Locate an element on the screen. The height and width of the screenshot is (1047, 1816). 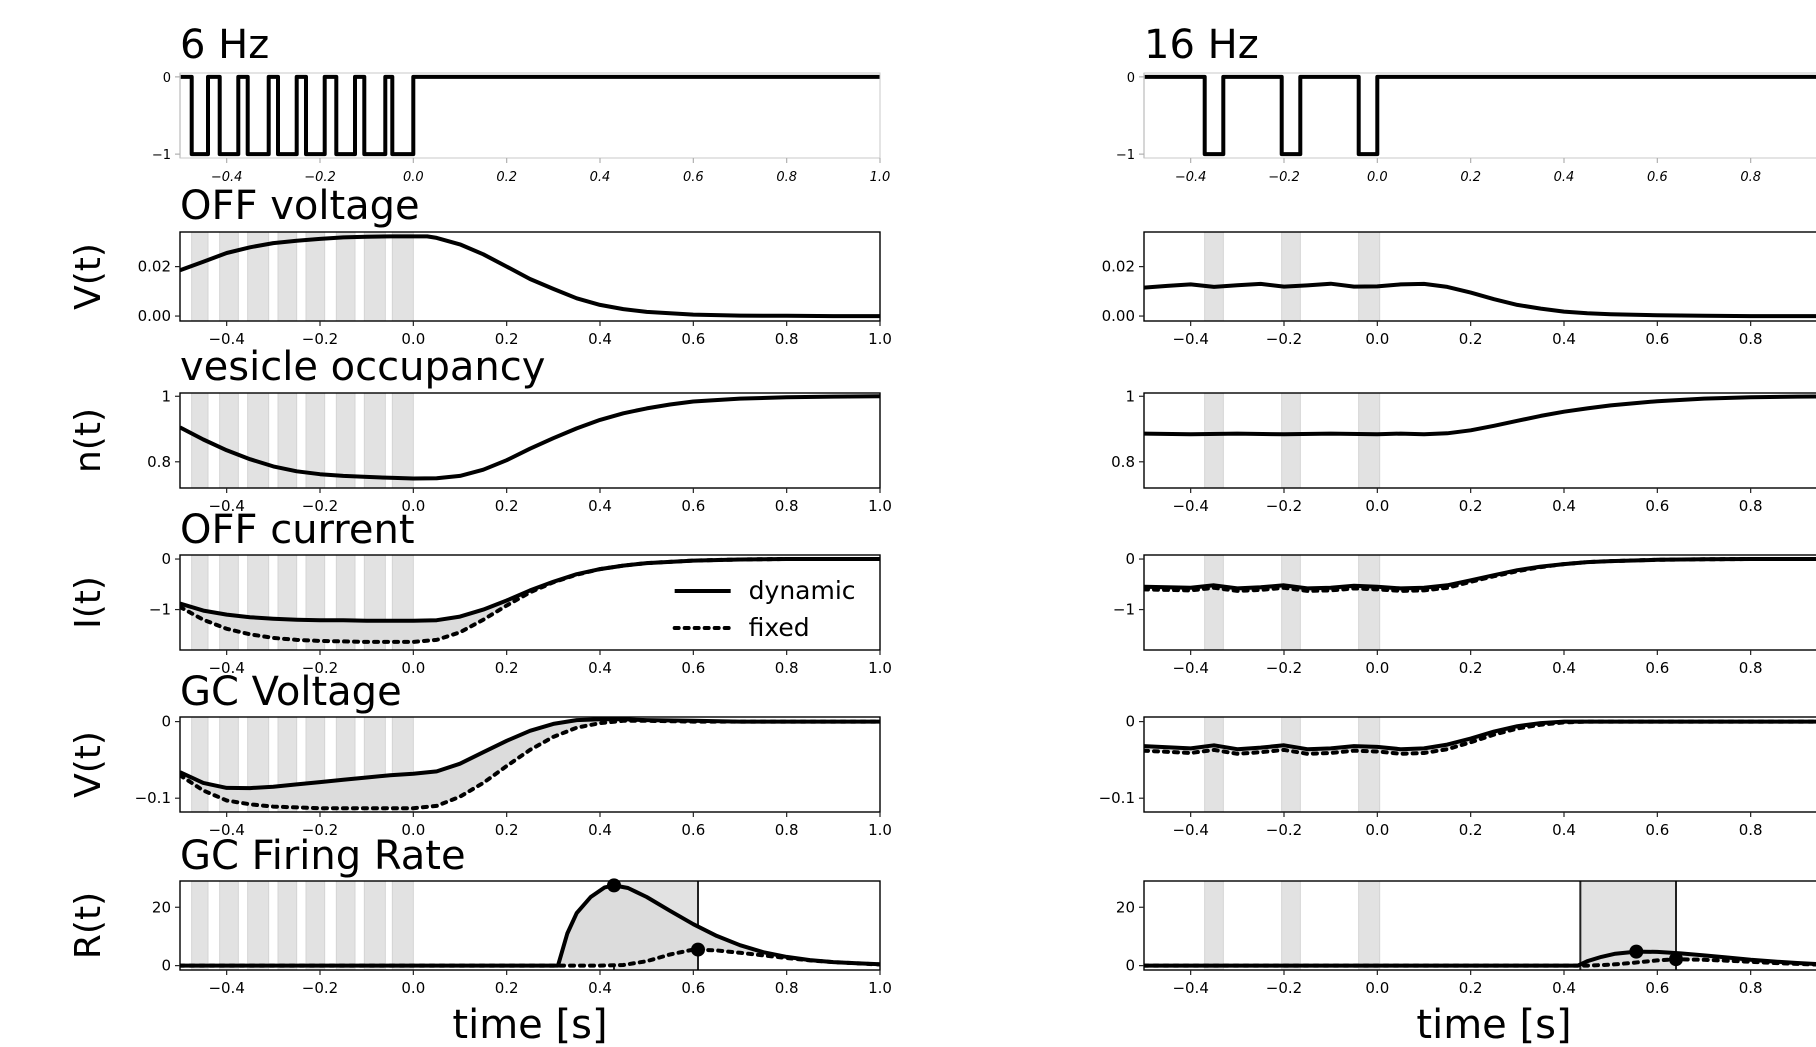
panel-off-current: −0.4 −0.2 0.0 0.2 0.4 0.6 0.8 −1 0 is located at coordinates (1464, 613).